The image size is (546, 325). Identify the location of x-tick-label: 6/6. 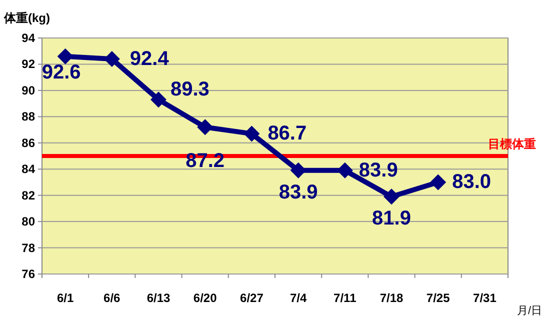
(112, 298).